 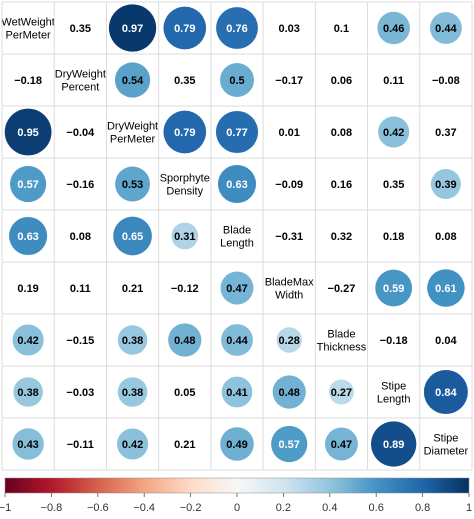 What do you see at coordinates (394, 400) in the screenshot?
I see `variable-label-line: Length` at bounding box center [394, 400].